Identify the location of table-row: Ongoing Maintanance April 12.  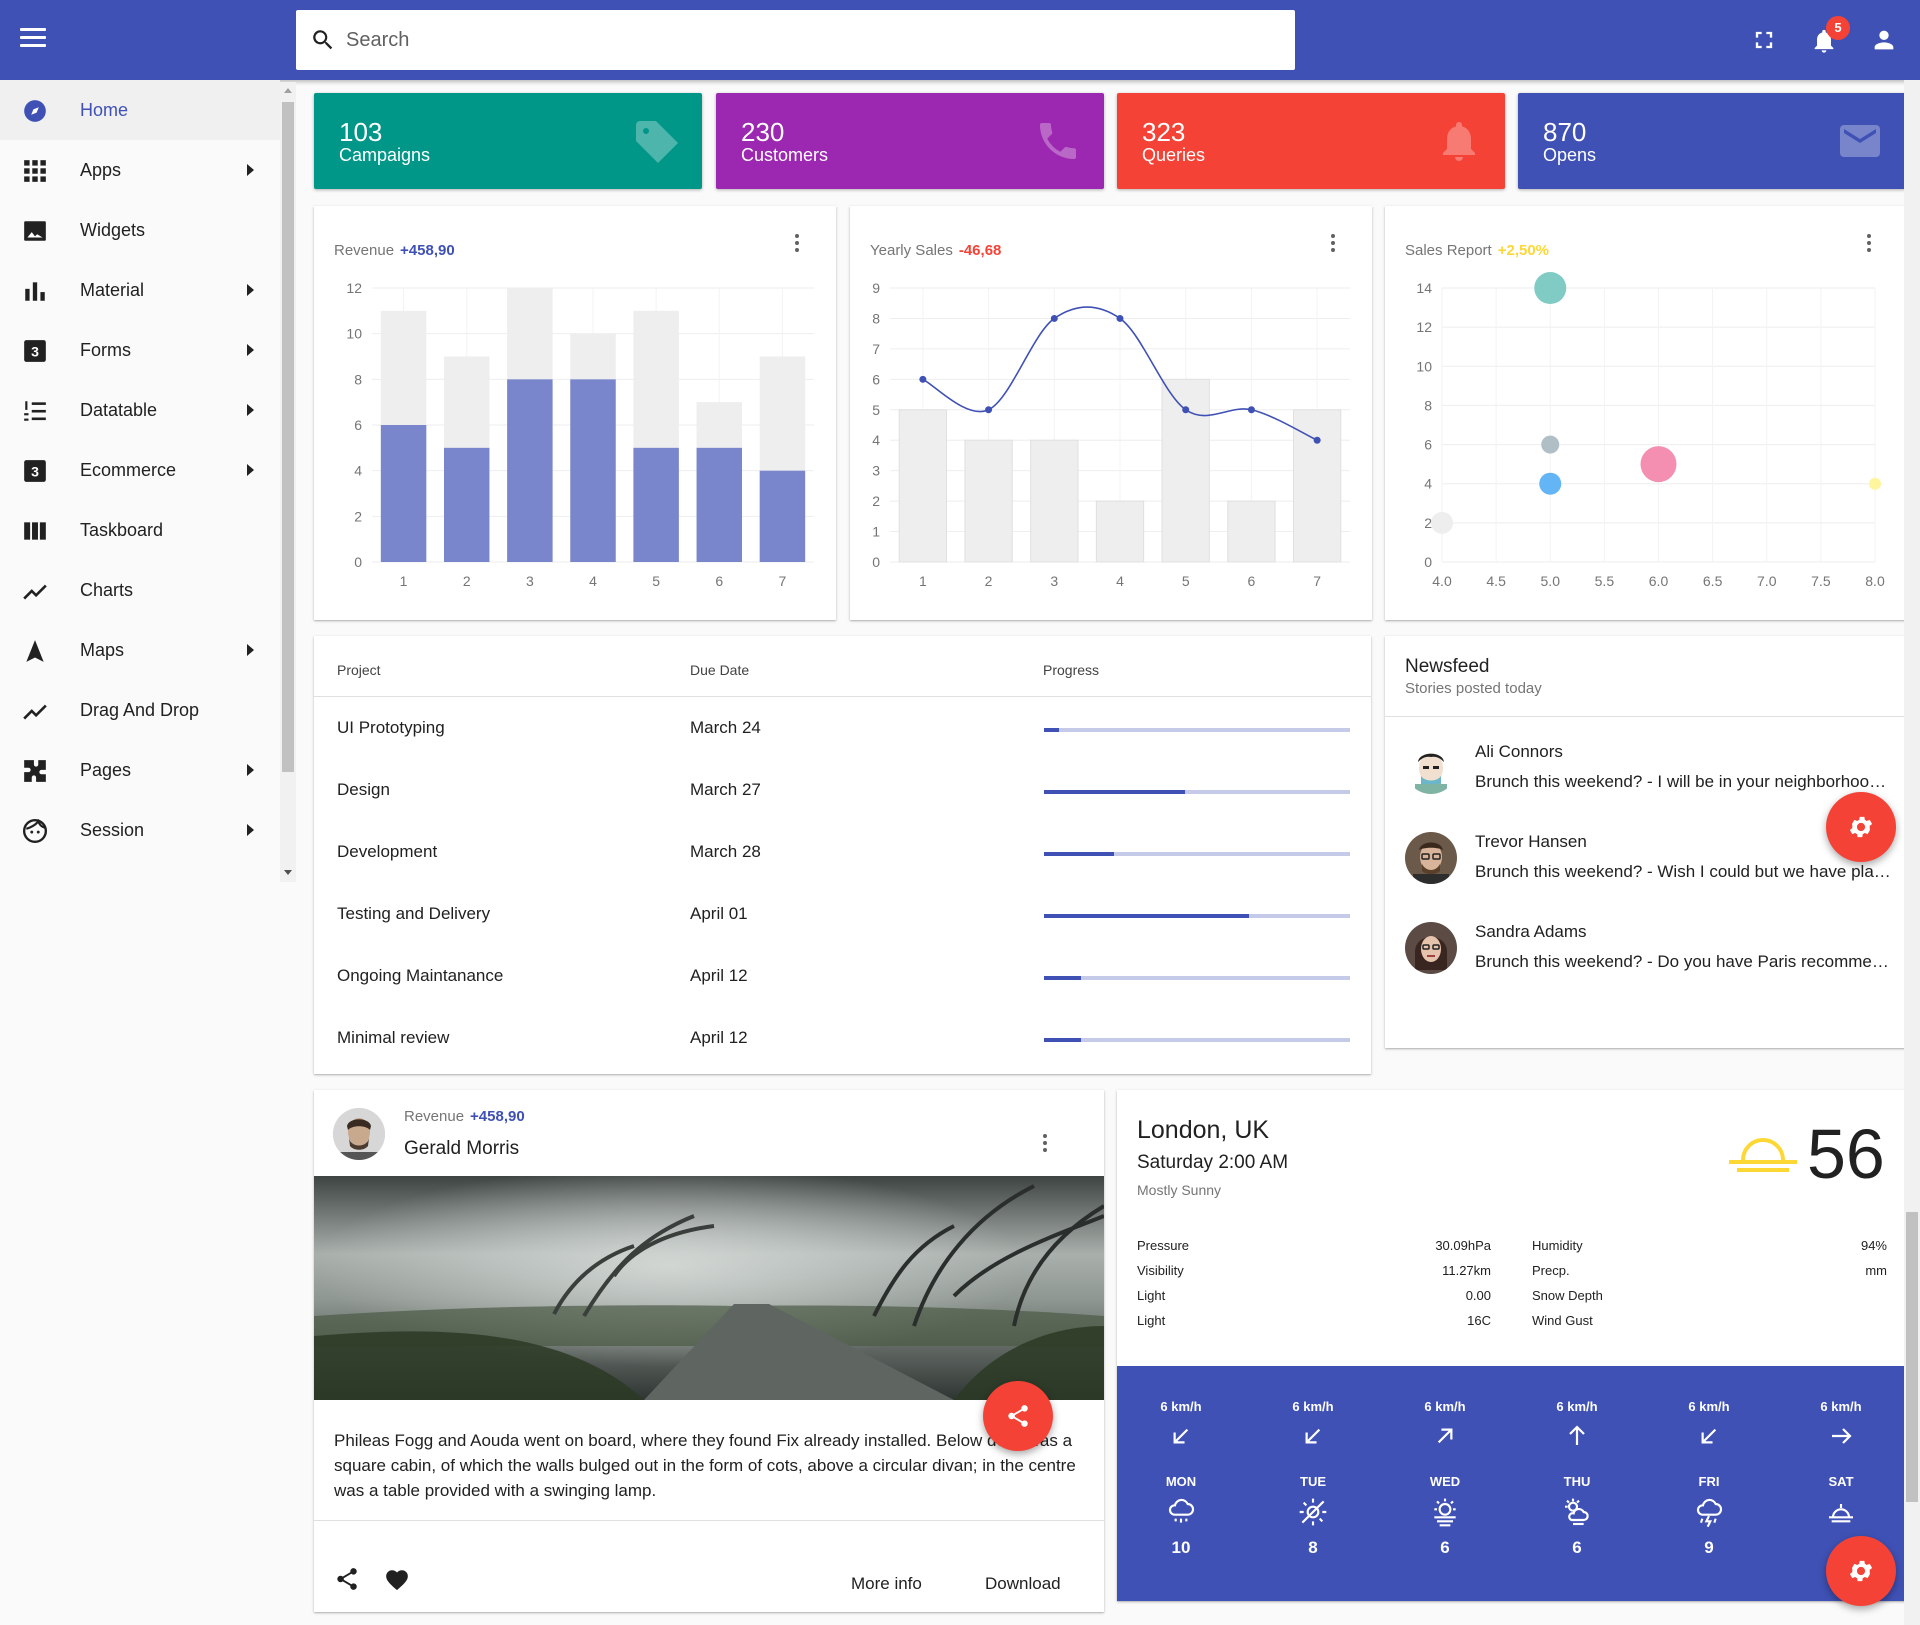
(842, 977).